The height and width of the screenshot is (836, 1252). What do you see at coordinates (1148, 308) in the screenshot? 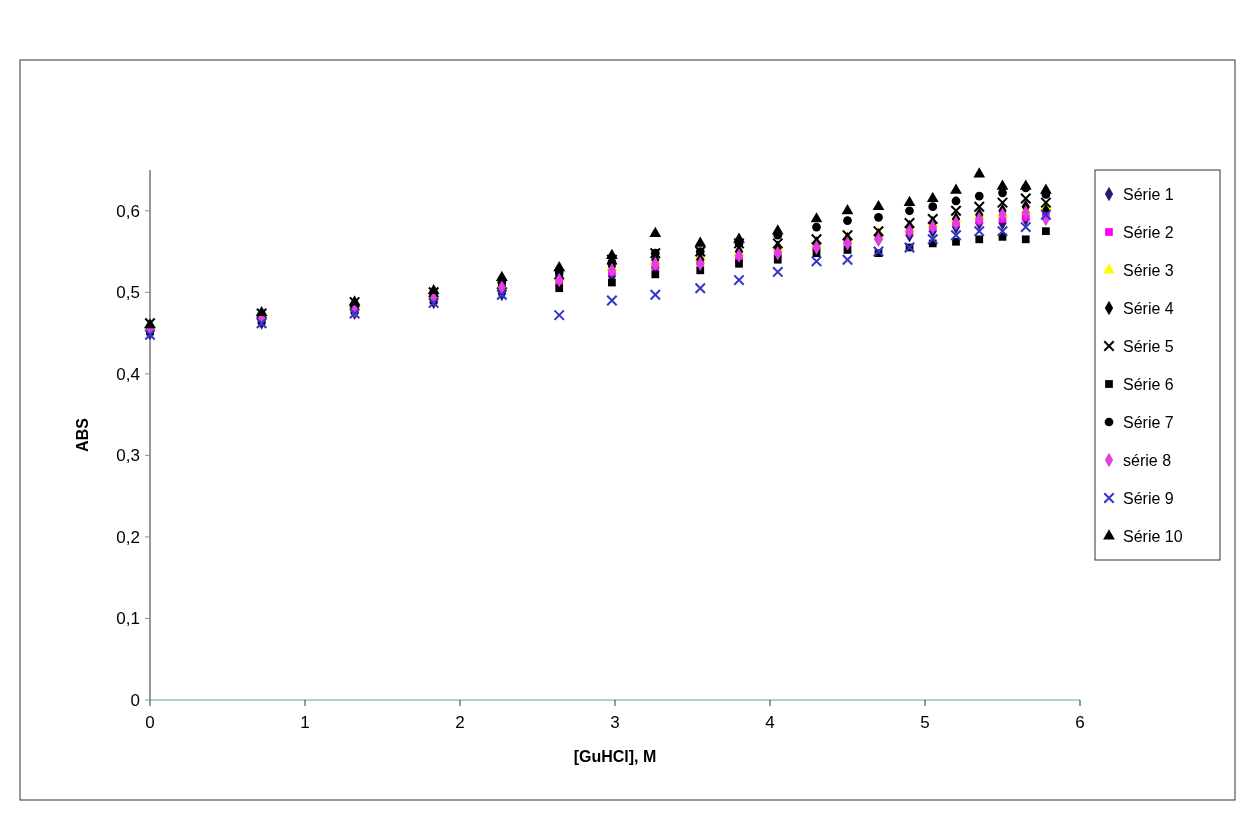
I see `legend-label: Série 4` at bounding box center [1148, 308].